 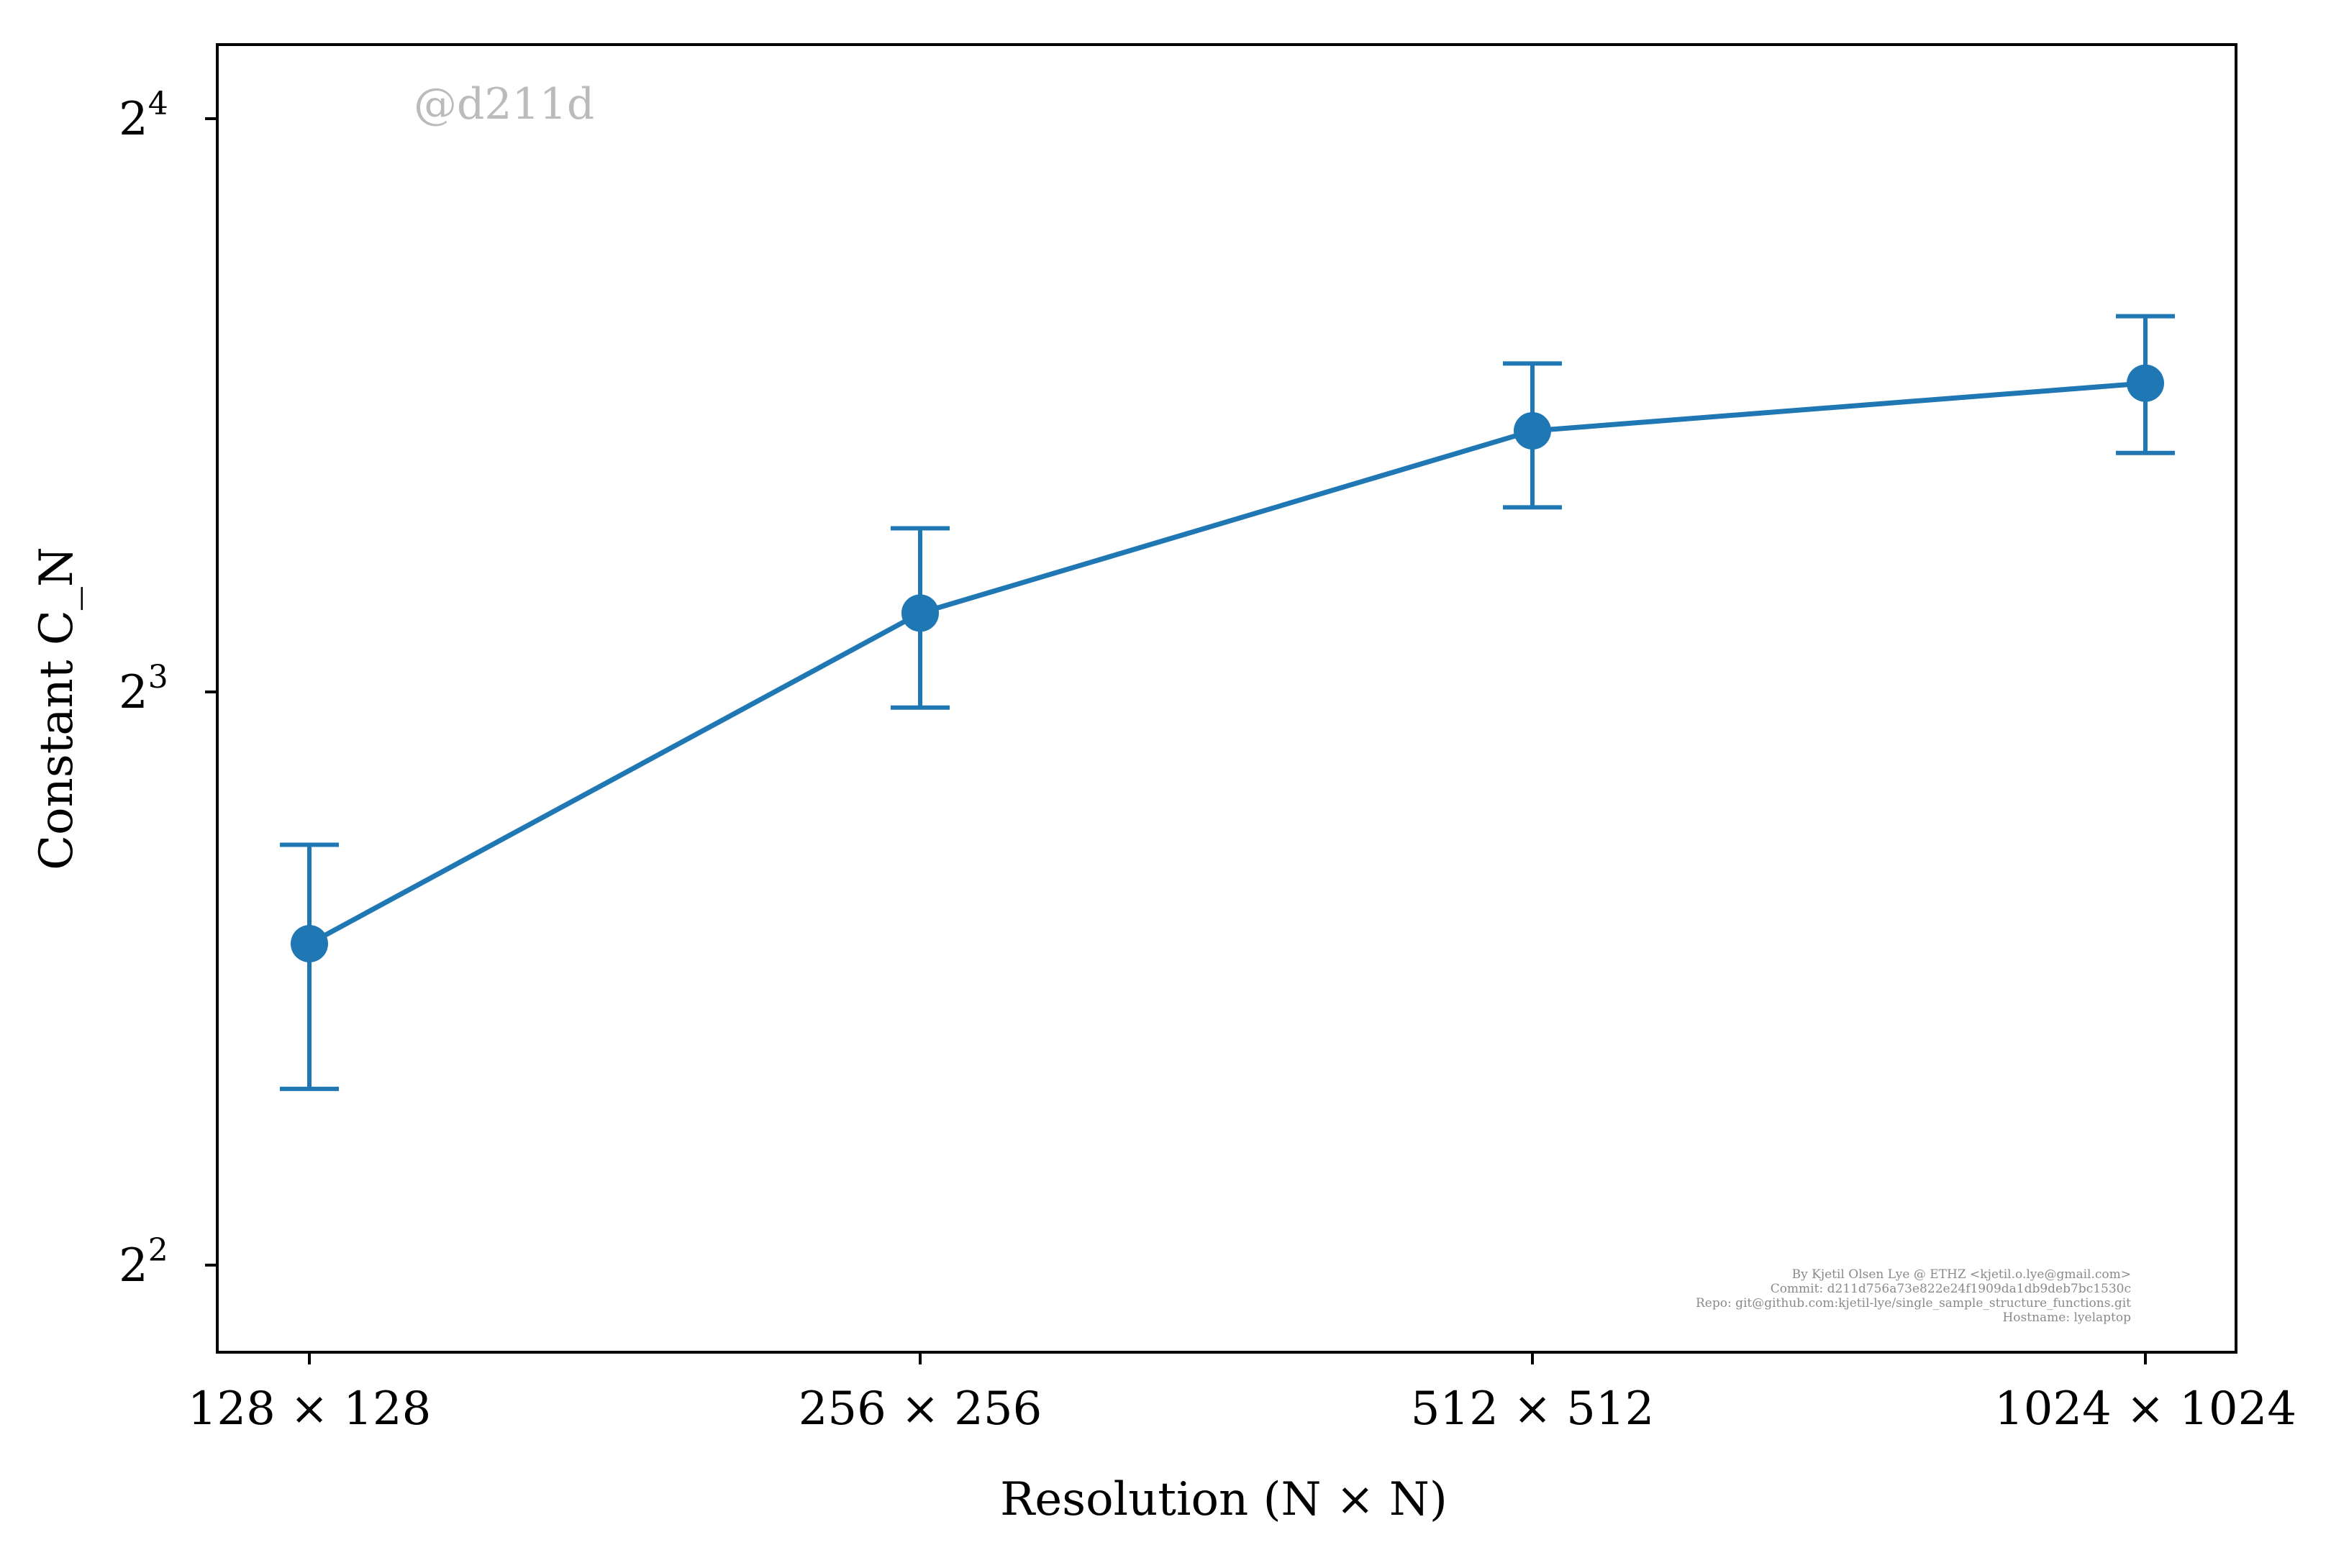 What do you see at coordinates (504, 104) in the screenshot?
I see `watermark: @d211d` at bounding box center [504, 104].